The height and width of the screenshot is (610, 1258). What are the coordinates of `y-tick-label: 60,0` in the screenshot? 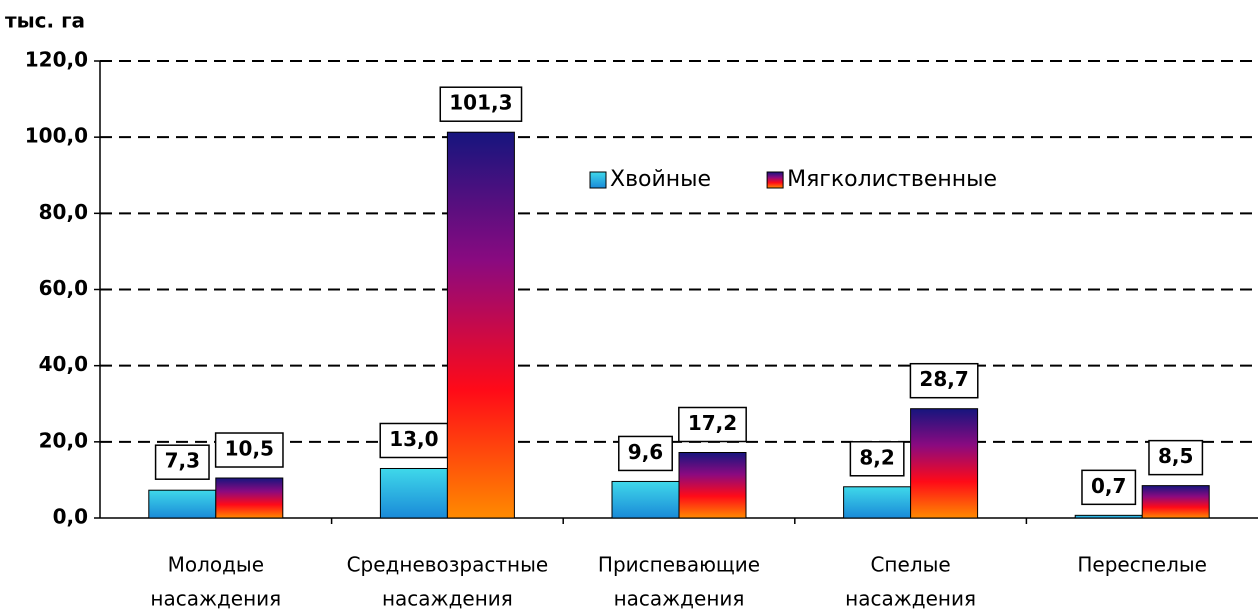 It's located at (63, 288).